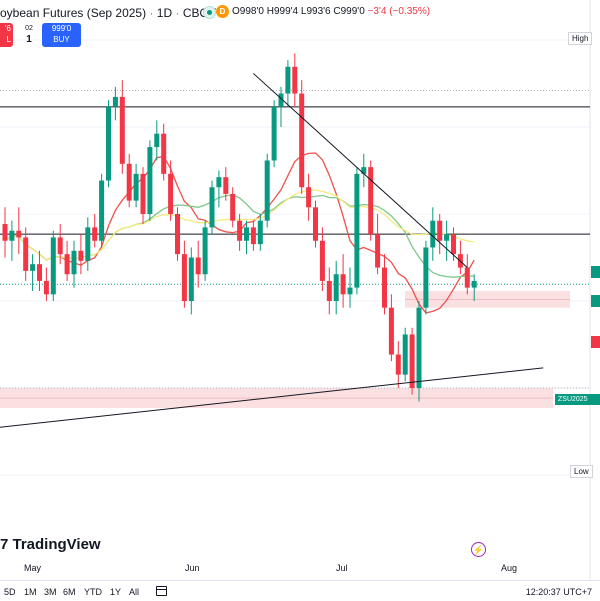 The width and height of the screenshot is (600, 601). What do you see at coordinates (580, 38) in the screenshot?
I see `high-label: High` at bounding box center [580, 38].